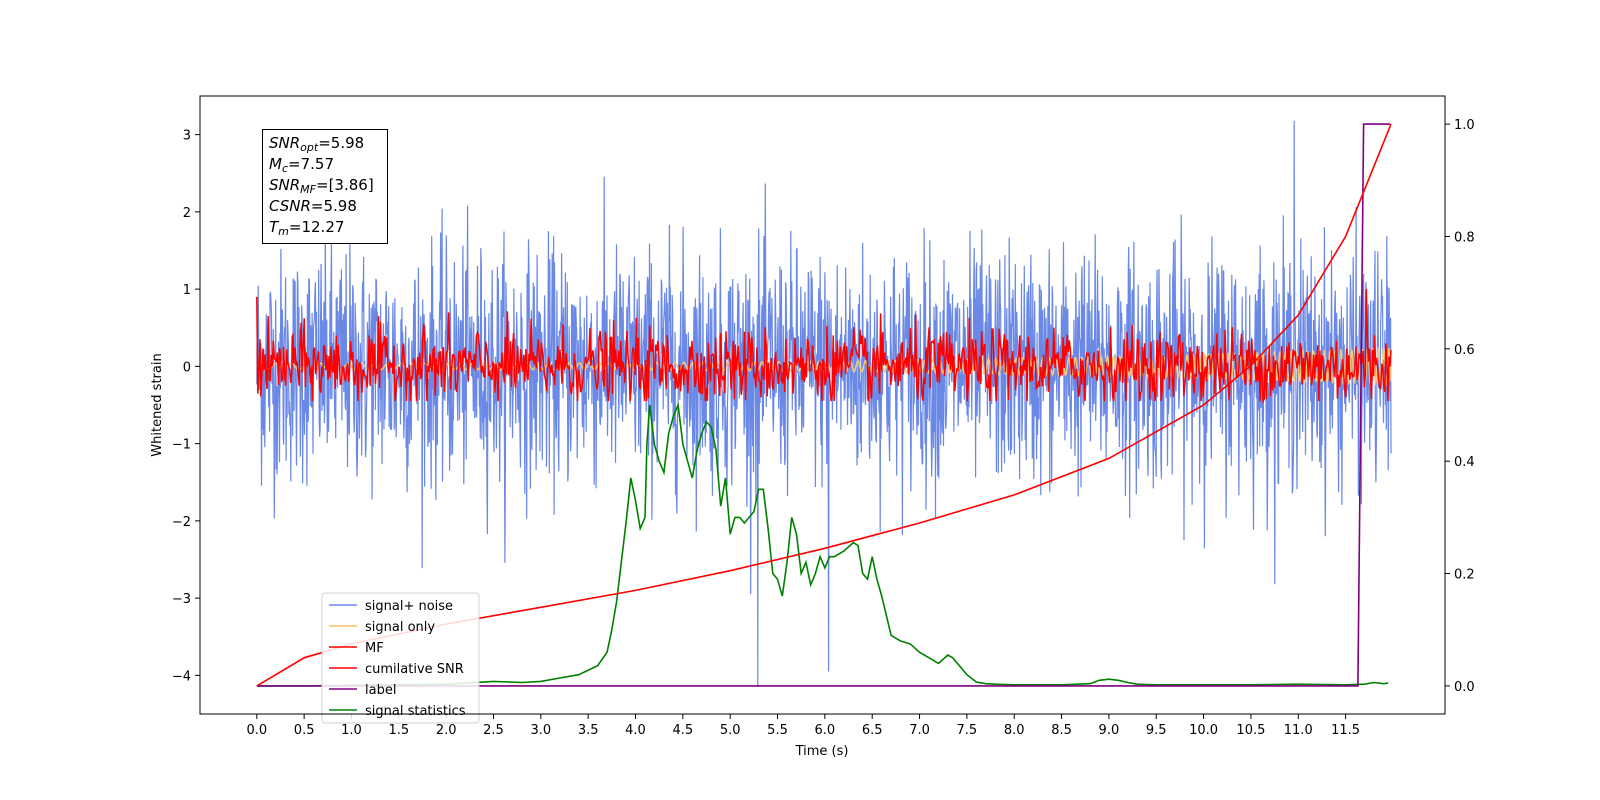 Image resolution: width=1600 pixels, height=800 pixels. What do you see at coordinates (1345, 730) in the screenshot?
I see `x-tick-label: 11.5` at bounding box center [1345, 730].